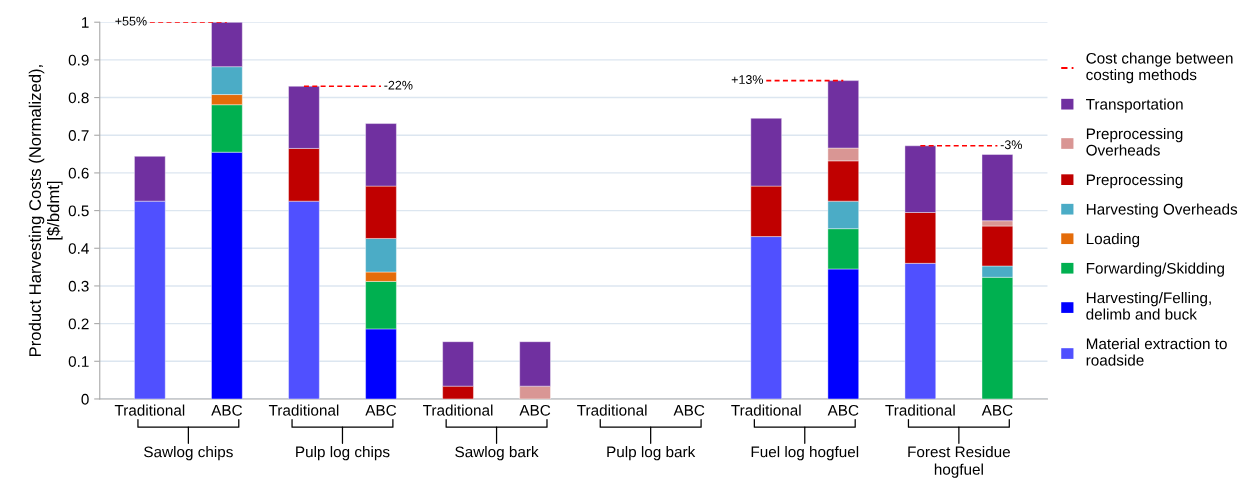 The width and height of the screenshot is (1247, 483). What do you see at coordinates (78, 60) in the screenshot?
I see `y-tick-label: 0.9` at bounding box center [78, 60].